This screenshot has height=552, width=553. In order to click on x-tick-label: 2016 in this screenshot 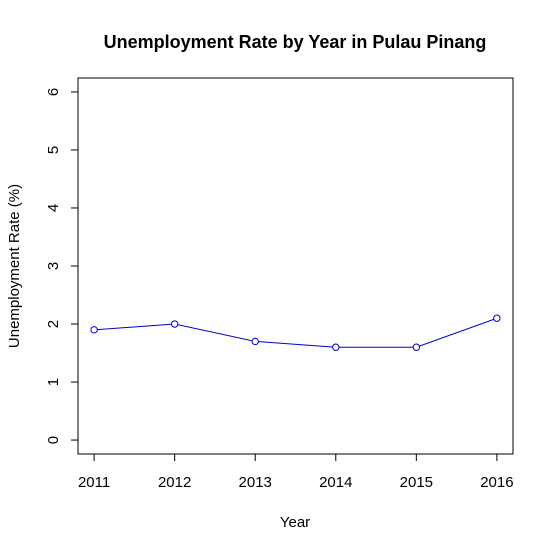, I will do `click(496, 482)`.